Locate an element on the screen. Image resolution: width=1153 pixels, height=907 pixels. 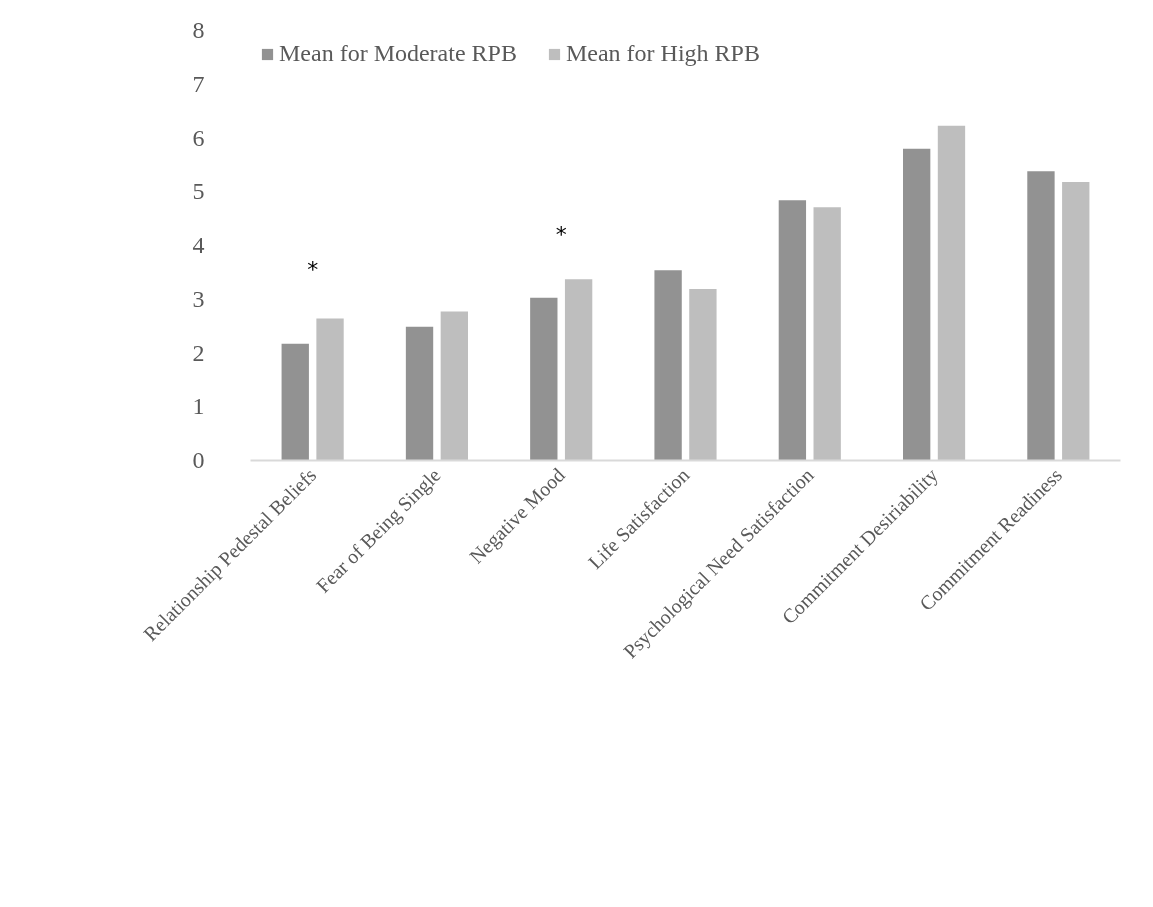
y-tick-label: 0 is located at coordinates (198, 460).